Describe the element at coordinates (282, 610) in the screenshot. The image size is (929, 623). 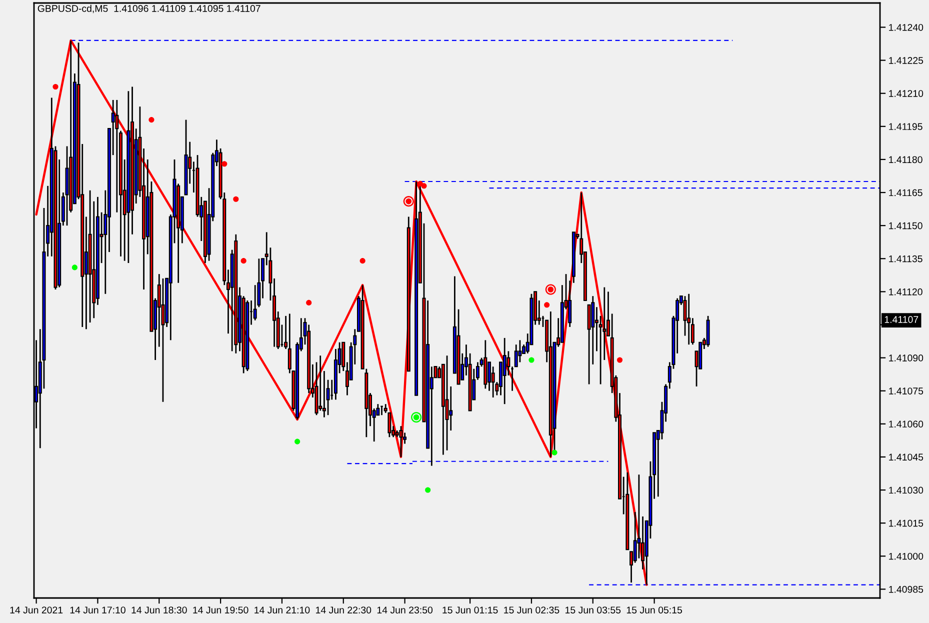
I see `x-tick-label: 14 Jun 21:10` at that location.